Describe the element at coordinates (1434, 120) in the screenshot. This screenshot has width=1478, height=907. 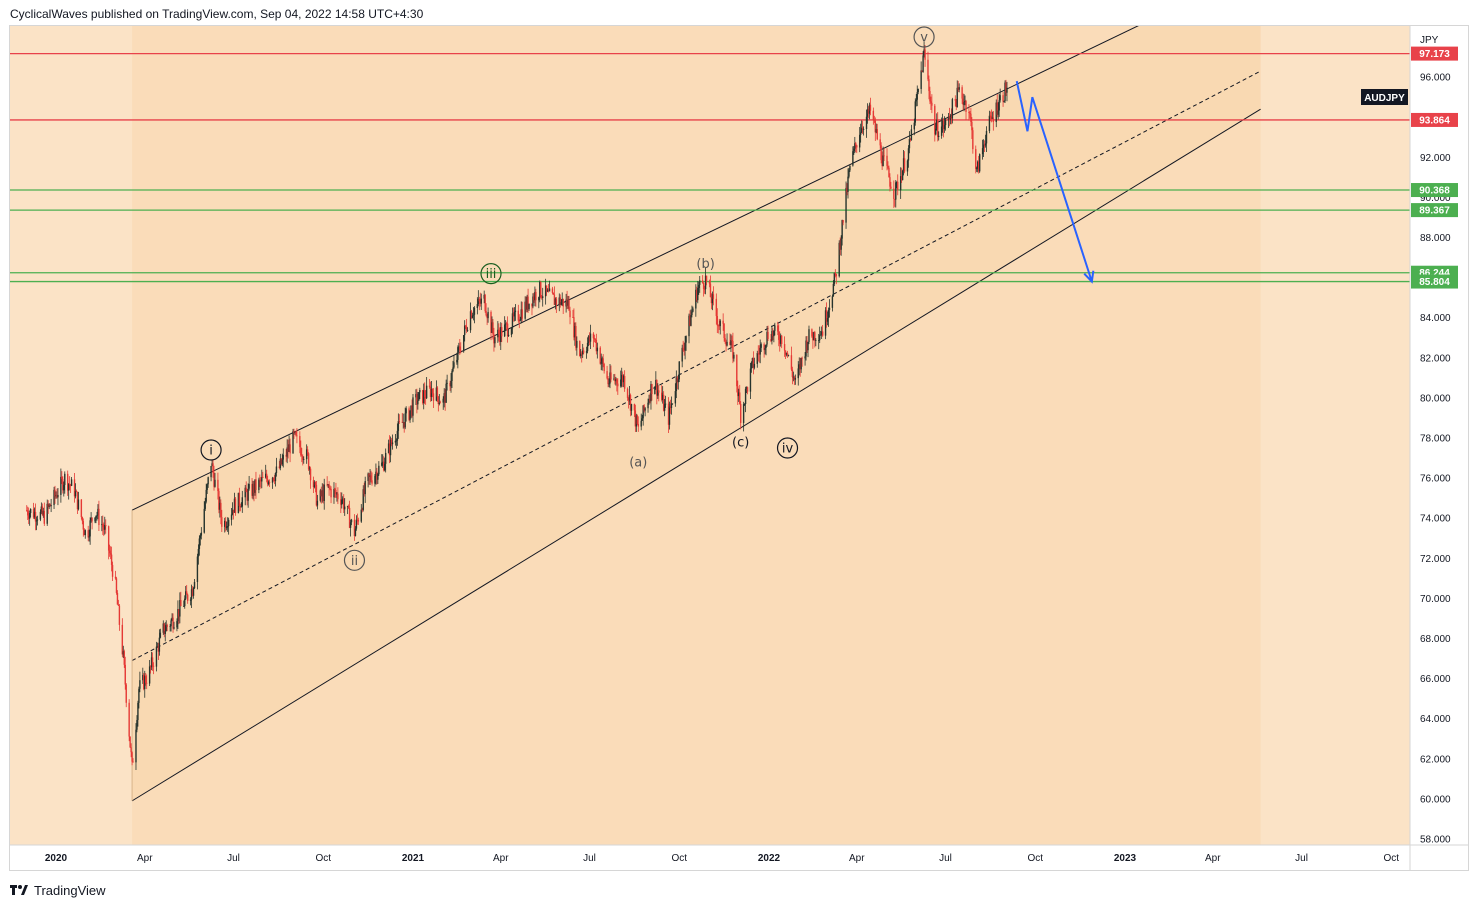
I see `level-tag-text: 93.864` at that location.